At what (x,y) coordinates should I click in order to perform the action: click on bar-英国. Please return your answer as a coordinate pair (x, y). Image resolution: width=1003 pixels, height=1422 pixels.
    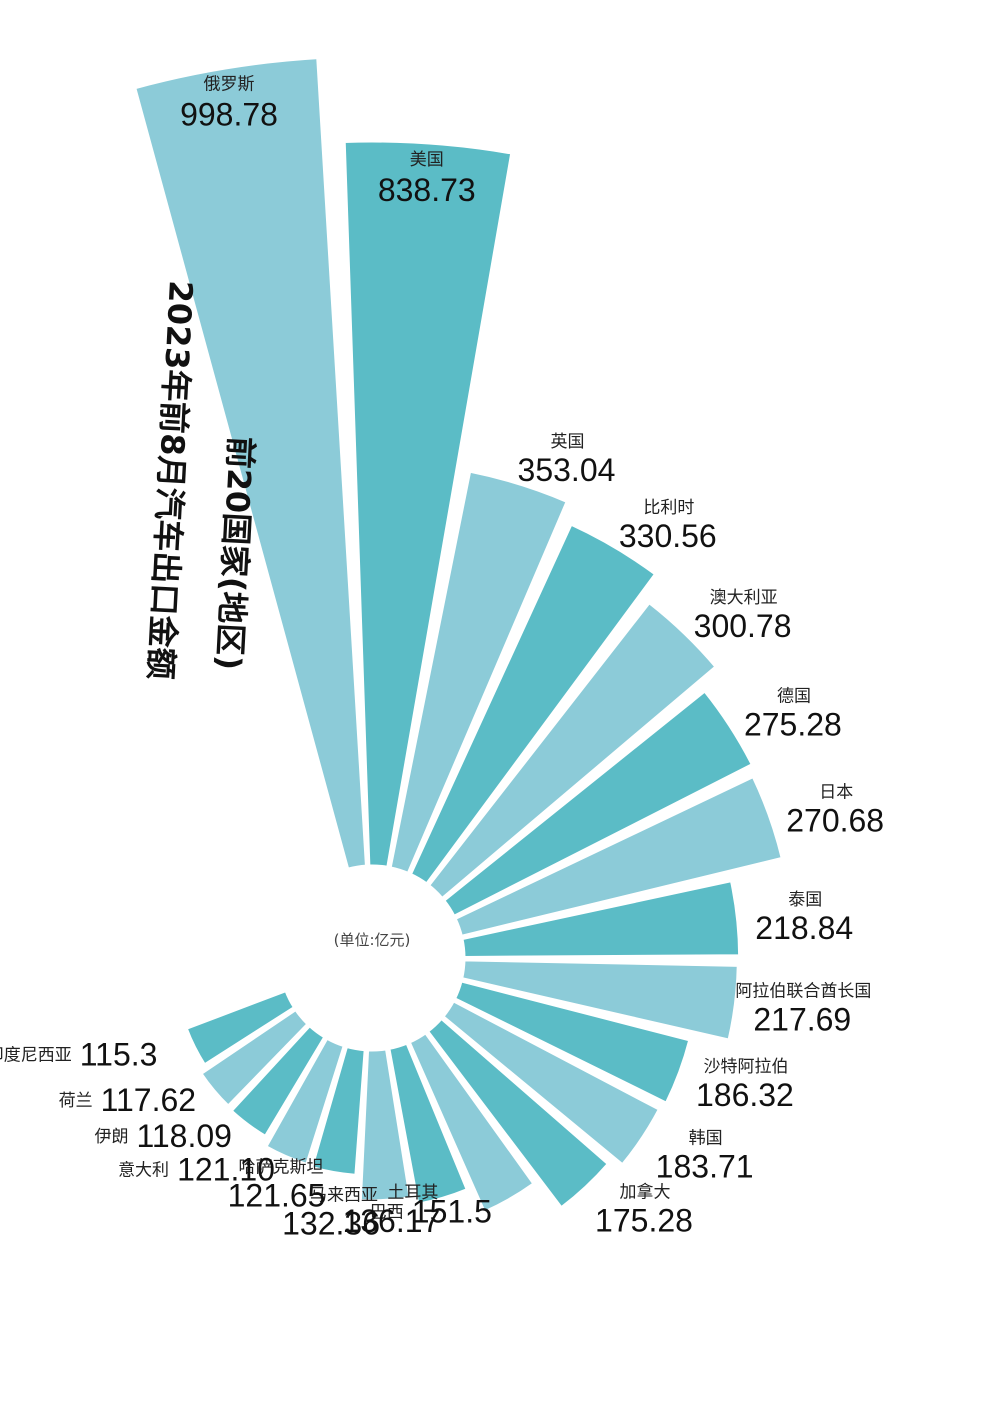
    Looking at the image, I should click on (479, 672).